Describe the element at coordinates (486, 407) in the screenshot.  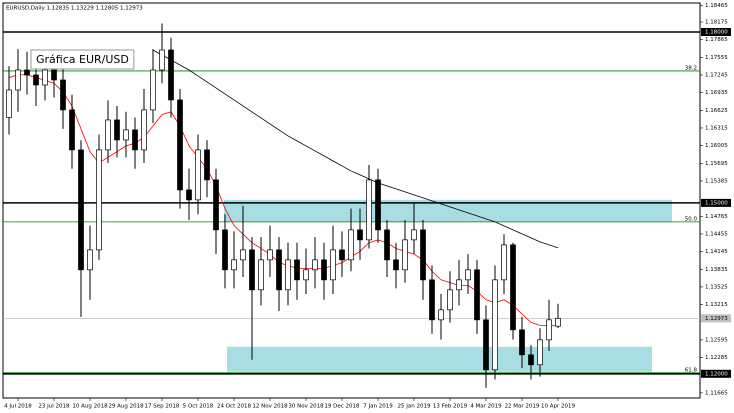
I see `x-tick-label: 4 Mar 2019` at that location.